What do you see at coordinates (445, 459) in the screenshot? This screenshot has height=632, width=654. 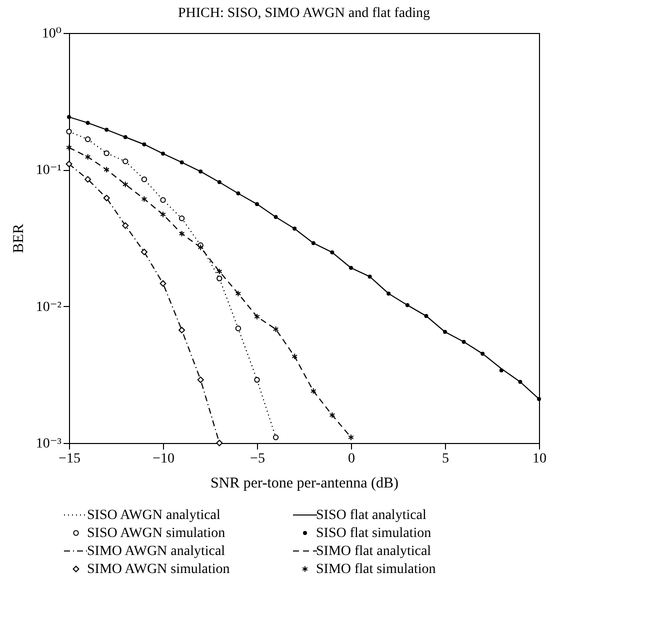 I see `x-tick-label: 5` at bounding box center [445, 459].